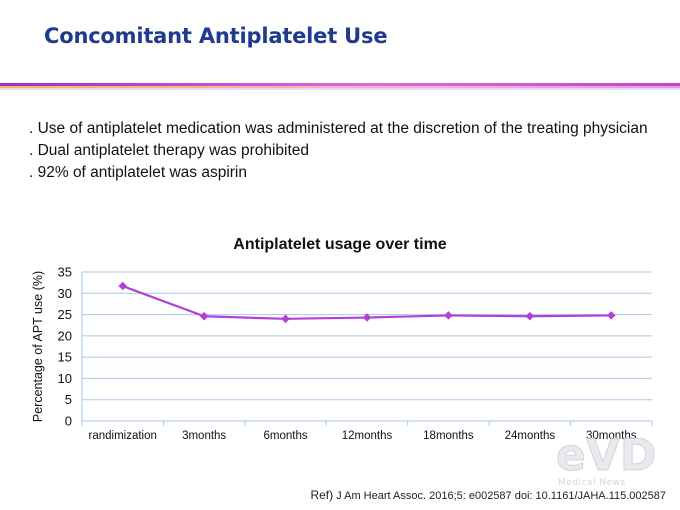 This screenshot has width=680, height=510. What do you see at coordinates (65, 272) in the screenshot?
I see `y-tick-label: 35` at bounding box center [65, 272].